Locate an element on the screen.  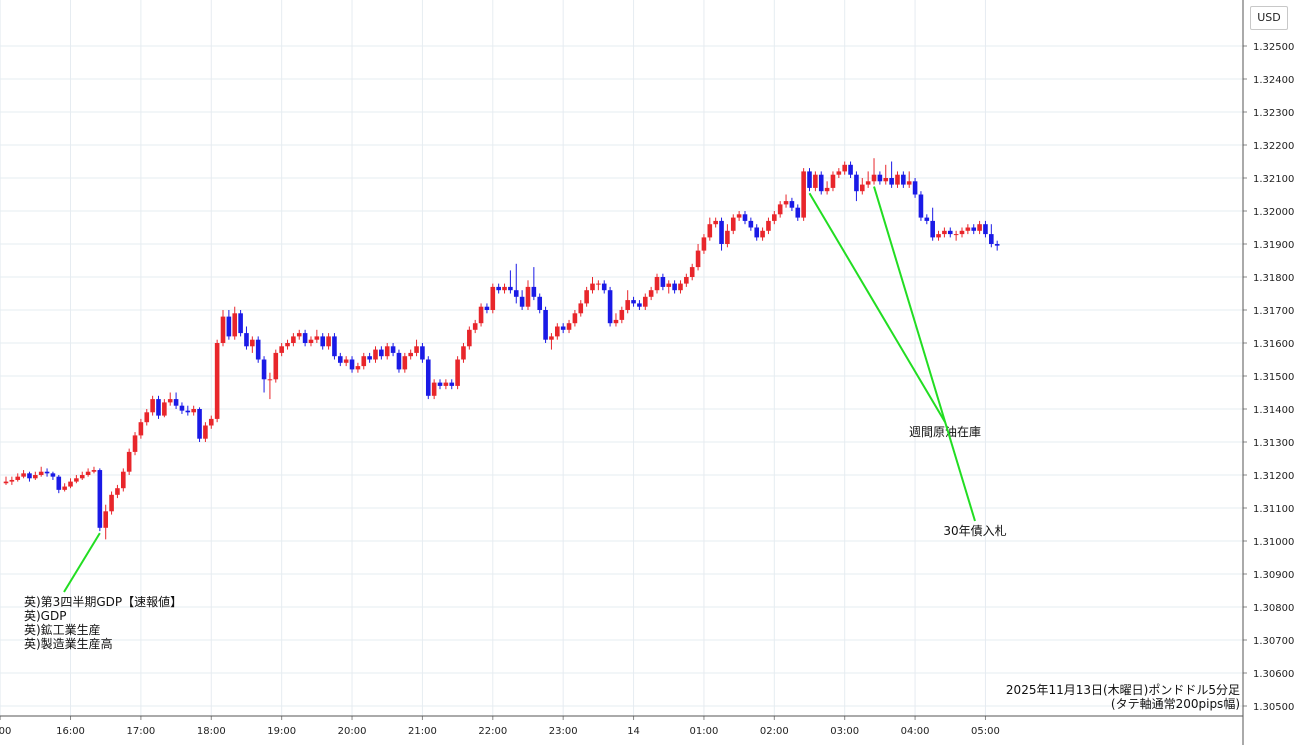
x-tick-label: 01:00 is located at coordinates (704, 731).